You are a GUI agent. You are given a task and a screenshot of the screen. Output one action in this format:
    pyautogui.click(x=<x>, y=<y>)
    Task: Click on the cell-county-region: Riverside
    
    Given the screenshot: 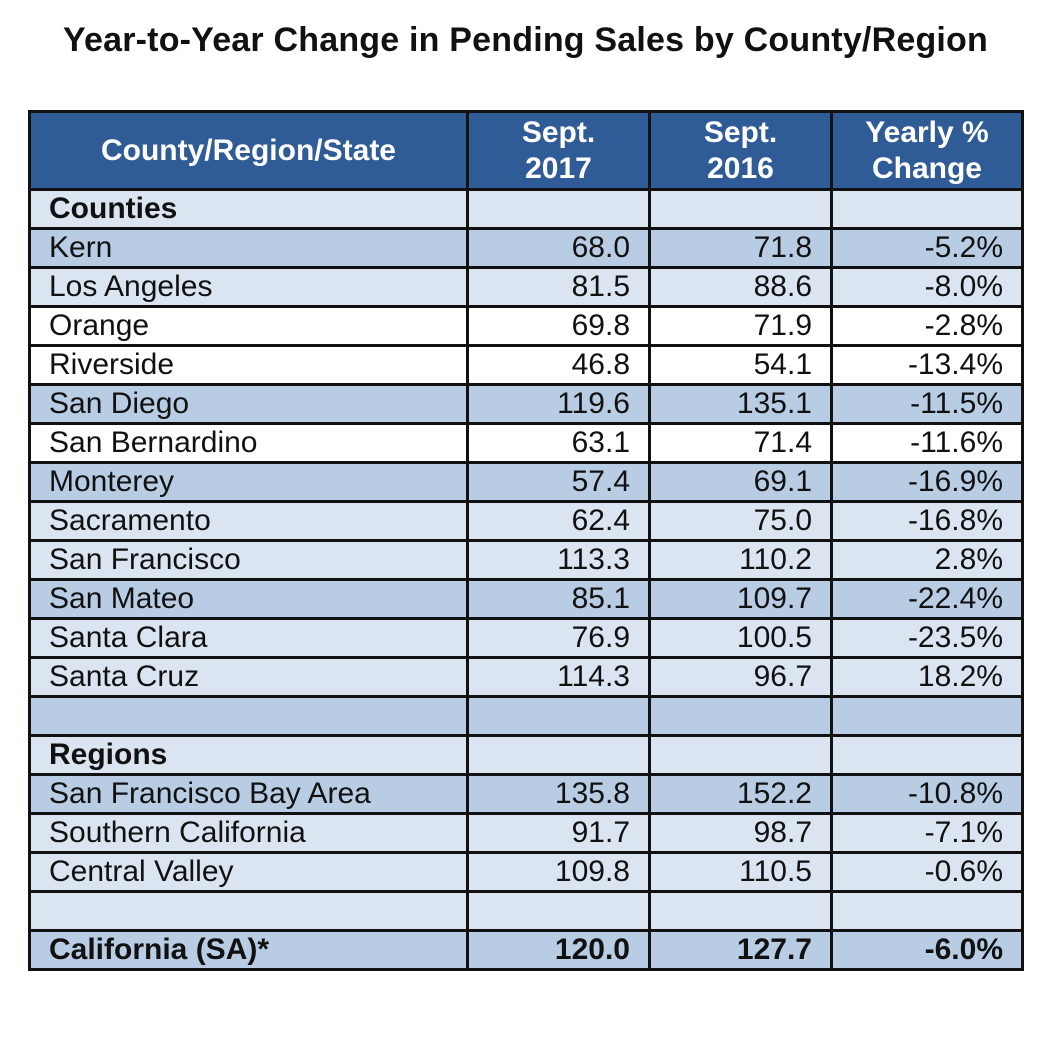 What is the action you would take?
    pyautogui.click(x=248, y=365)
    